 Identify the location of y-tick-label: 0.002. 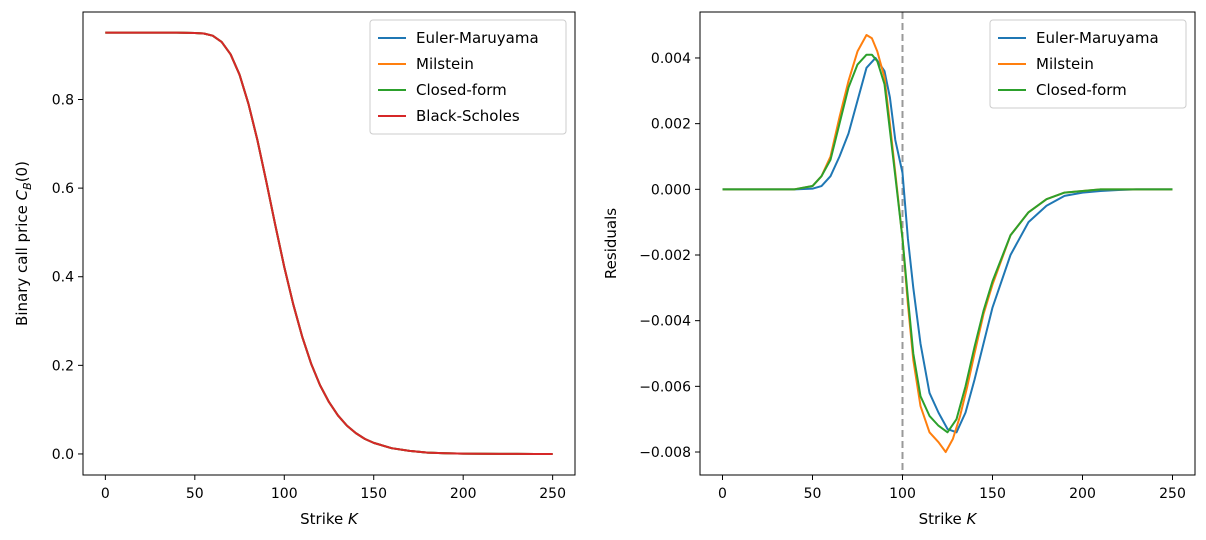
(671, 125).